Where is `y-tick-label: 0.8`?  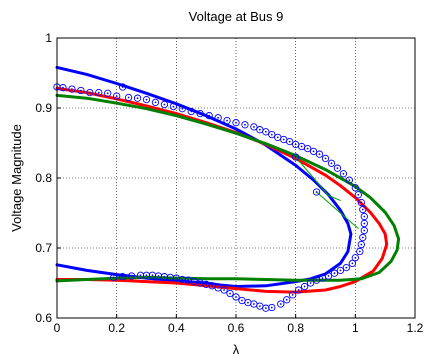
y-tick-label: 0.8 is located at coordinates (43, 178).